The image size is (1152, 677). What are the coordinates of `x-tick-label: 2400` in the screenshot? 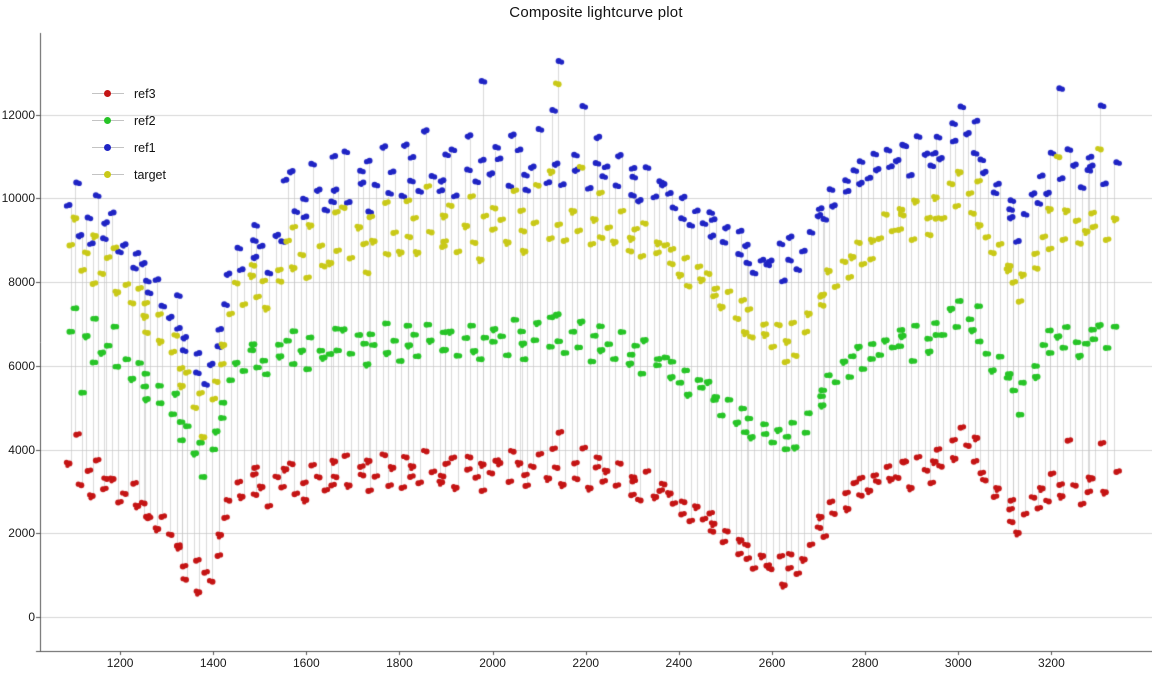 It's located at (679, 663).